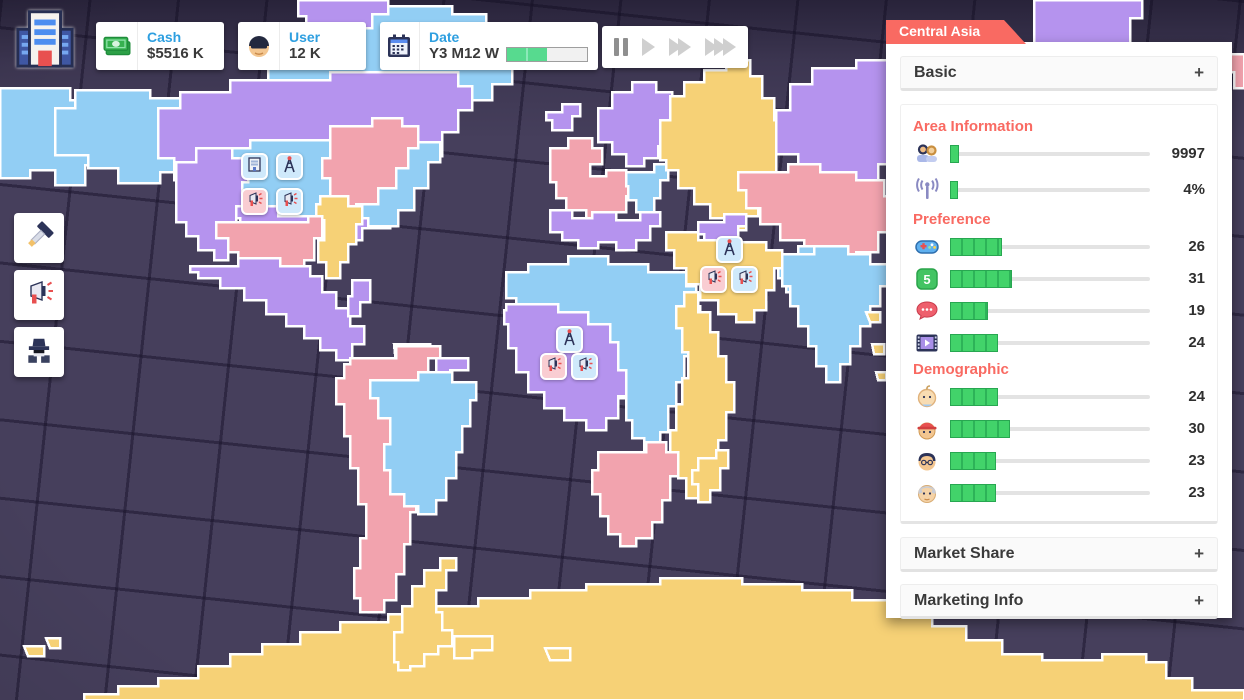 This screenshot has width=1244, height=700. What do you see at coordinates (927, 279) in the screenshot?
I see `sns-app-icon: 5` at bounding box center [927, 279].